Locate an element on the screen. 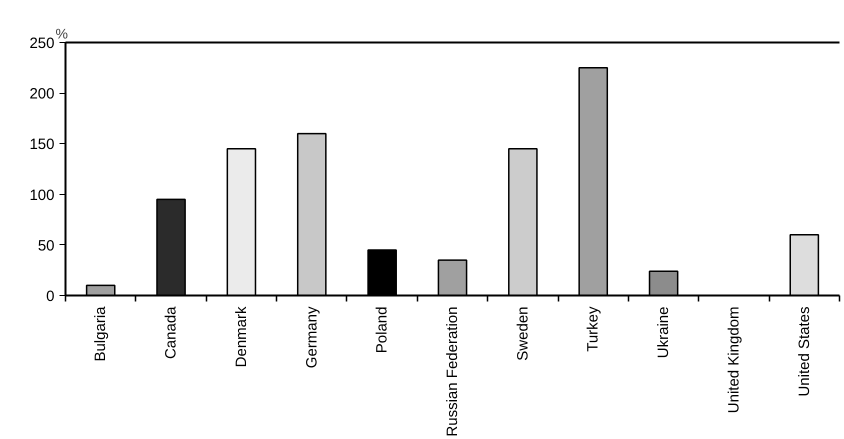 The width and height of the screenshot is (844, 439). y-tick-label: 50 is located at coordinates (46, 245).